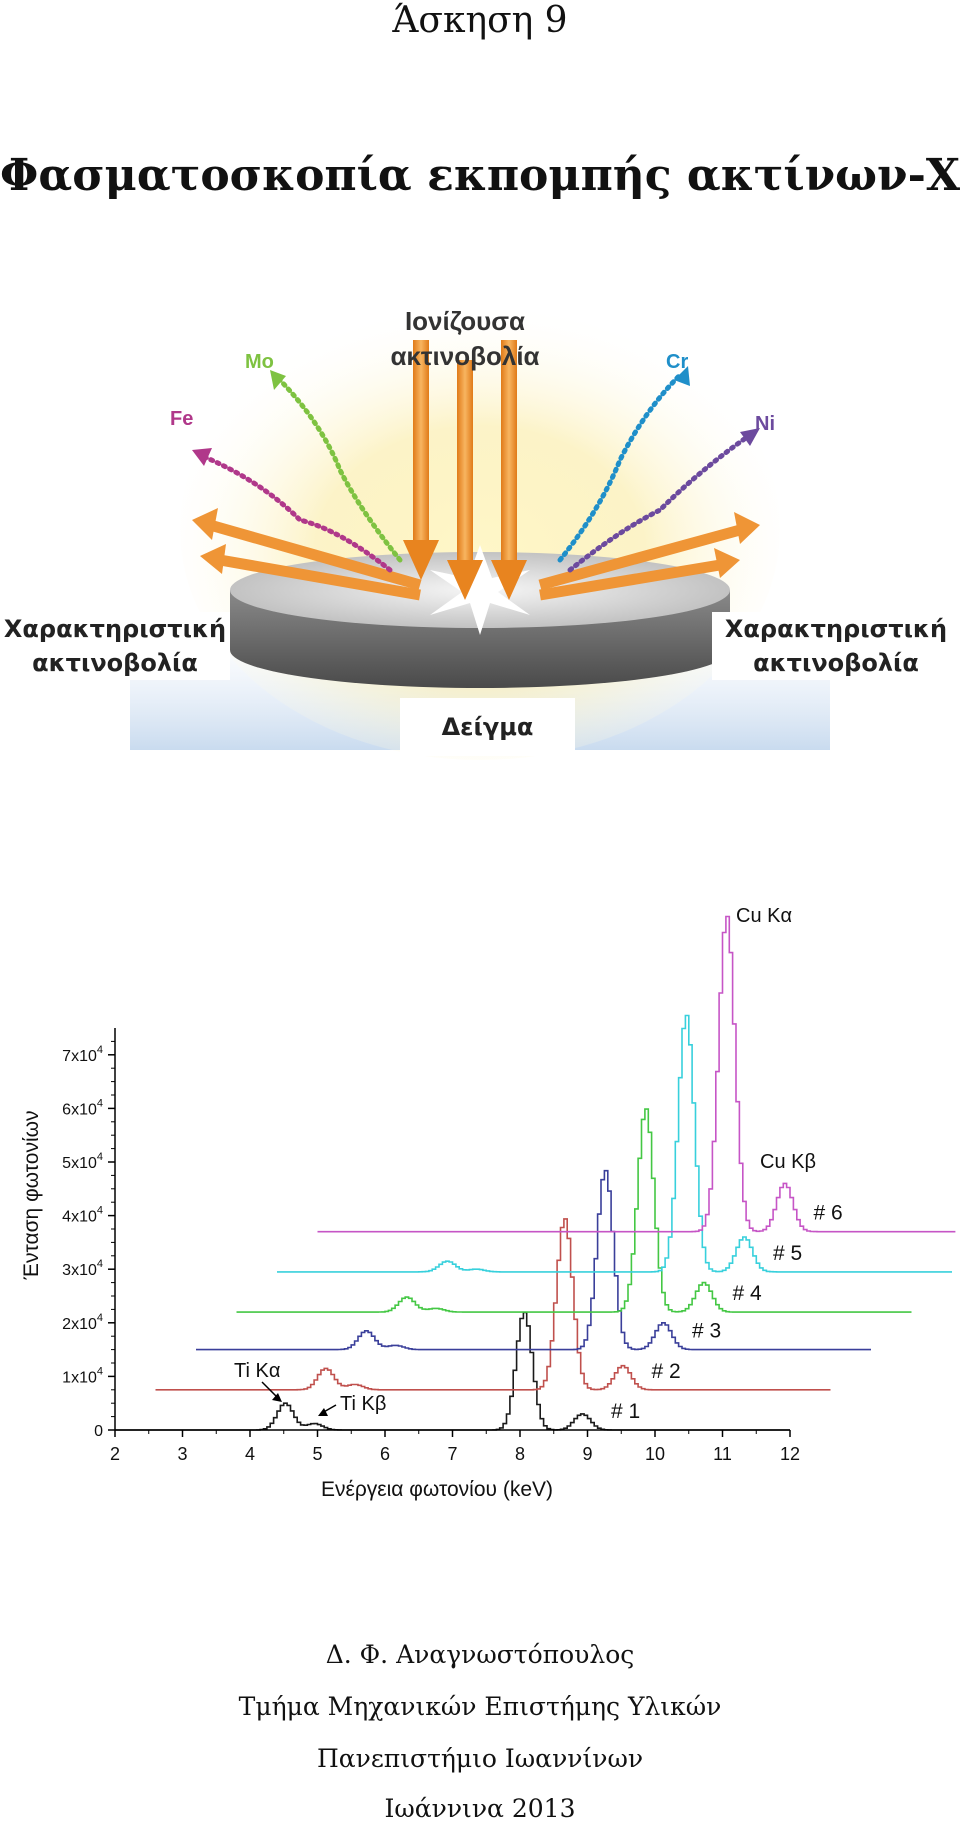 Image resolution: width=960 pixels, height=1823 pixels. What do you see at coordinates (182, 1454) in the screenshot?
I see `x-tick-label: 3` at bounding box center [182, 1454].